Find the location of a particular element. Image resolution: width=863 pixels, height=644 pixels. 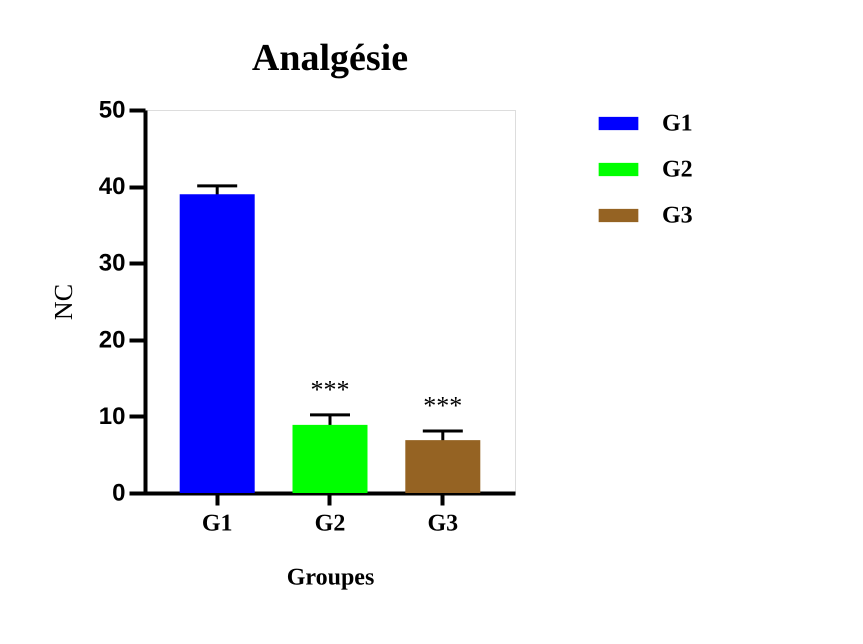

x-axis-title: Groupes is located at coordinates (330, 577).